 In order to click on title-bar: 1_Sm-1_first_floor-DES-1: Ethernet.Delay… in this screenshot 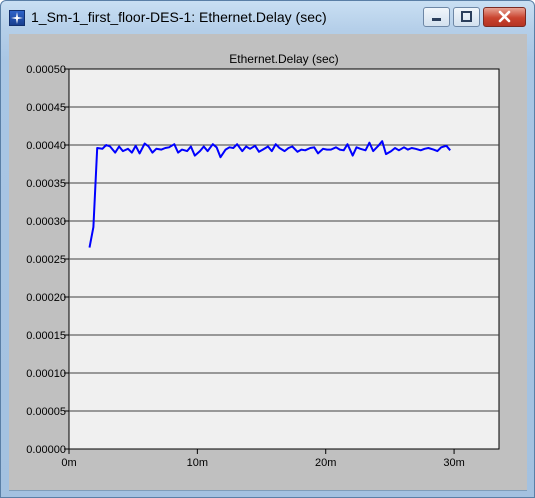, I will do `click(267, 17)`.